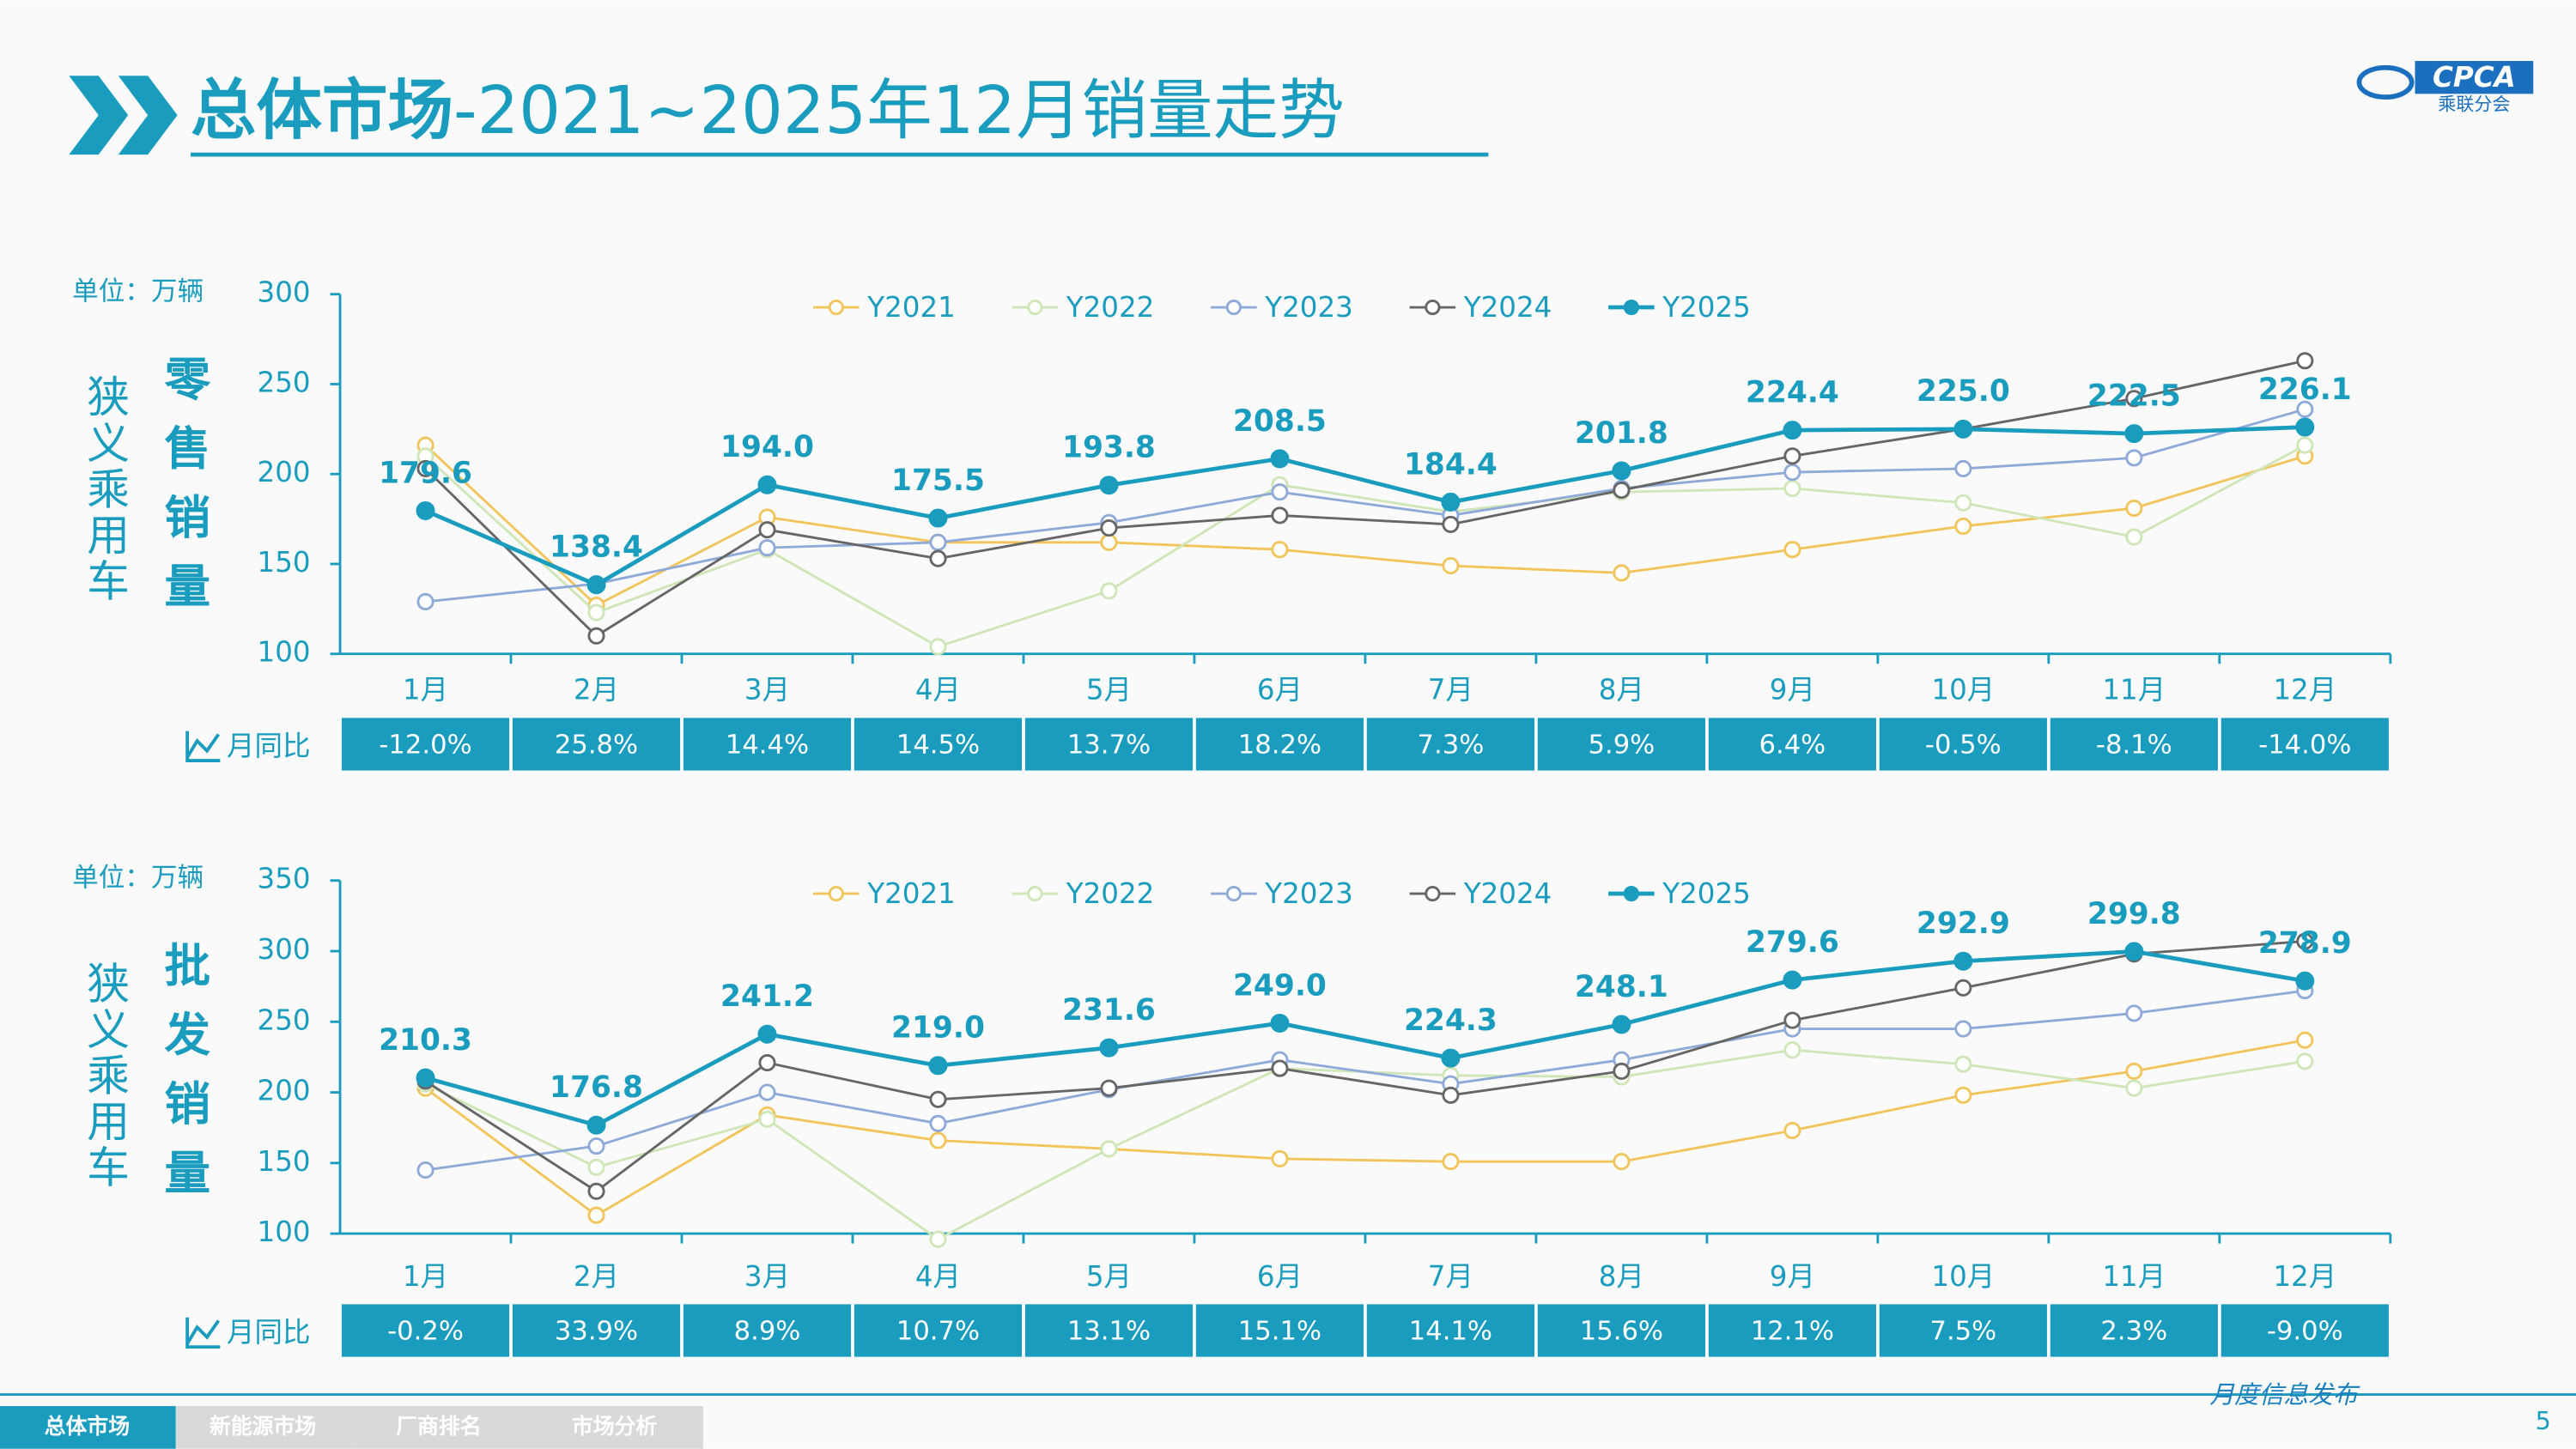  I want to click on yoy-value: -12.0%, so click(425, 745).